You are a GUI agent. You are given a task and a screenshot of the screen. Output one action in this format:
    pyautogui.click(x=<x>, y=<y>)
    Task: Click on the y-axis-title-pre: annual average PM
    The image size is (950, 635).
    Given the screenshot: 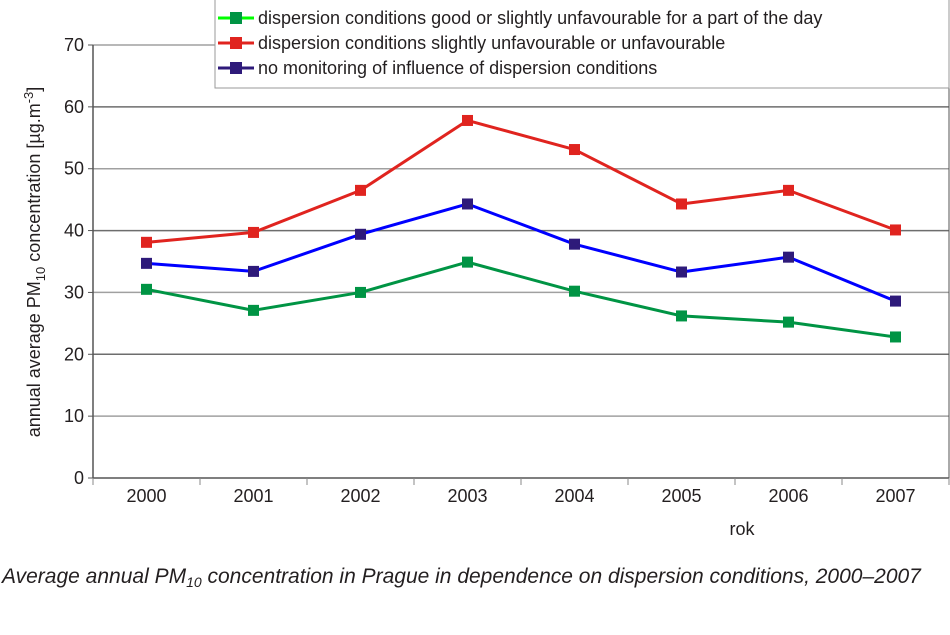 What is the action you would take?
    pyautogui.click(x=34, y=359)
    